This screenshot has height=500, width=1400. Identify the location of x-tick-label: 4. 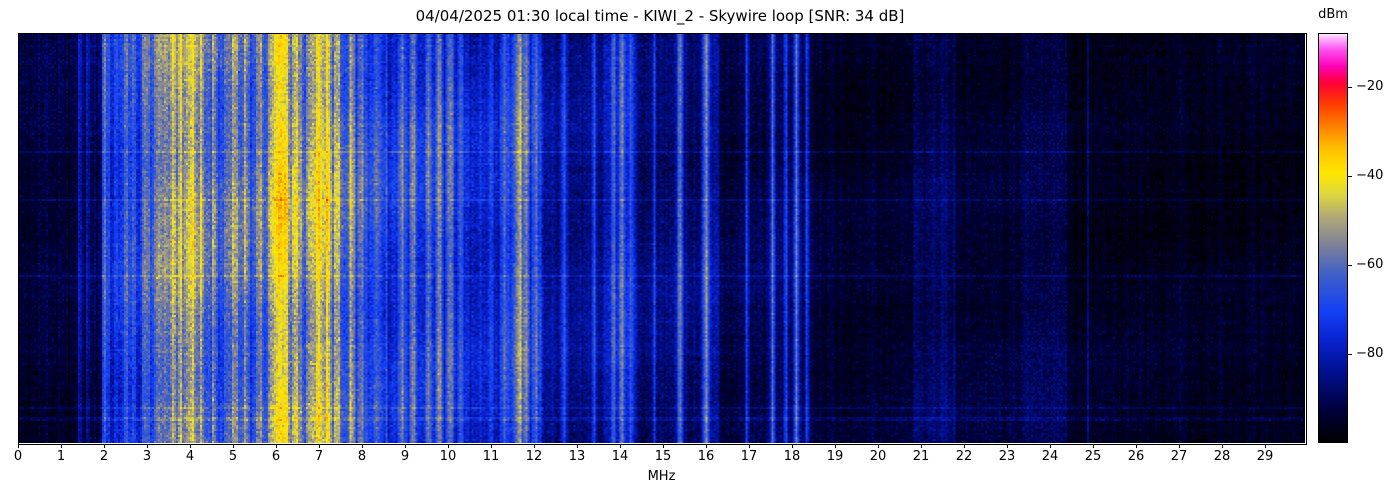
(190, 456).